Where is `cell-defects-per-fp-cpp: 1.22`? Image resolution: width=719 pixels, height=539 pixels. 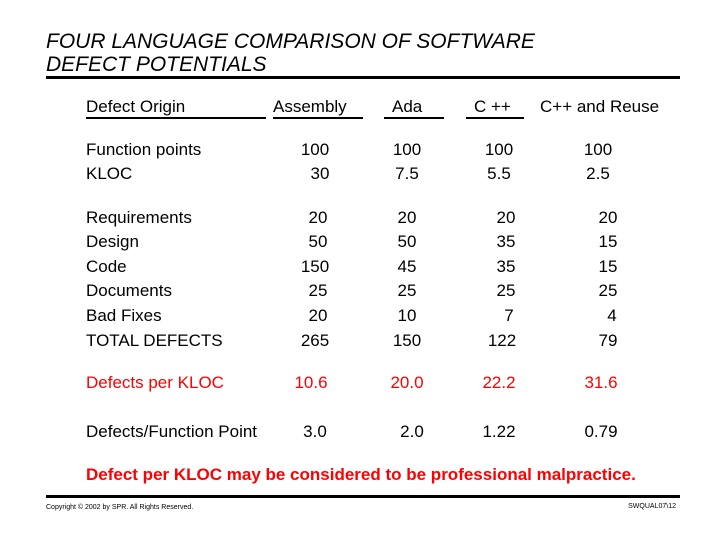
cell-defects-per-fp-cpp: 1.22 is located at coordinates (499, 431).